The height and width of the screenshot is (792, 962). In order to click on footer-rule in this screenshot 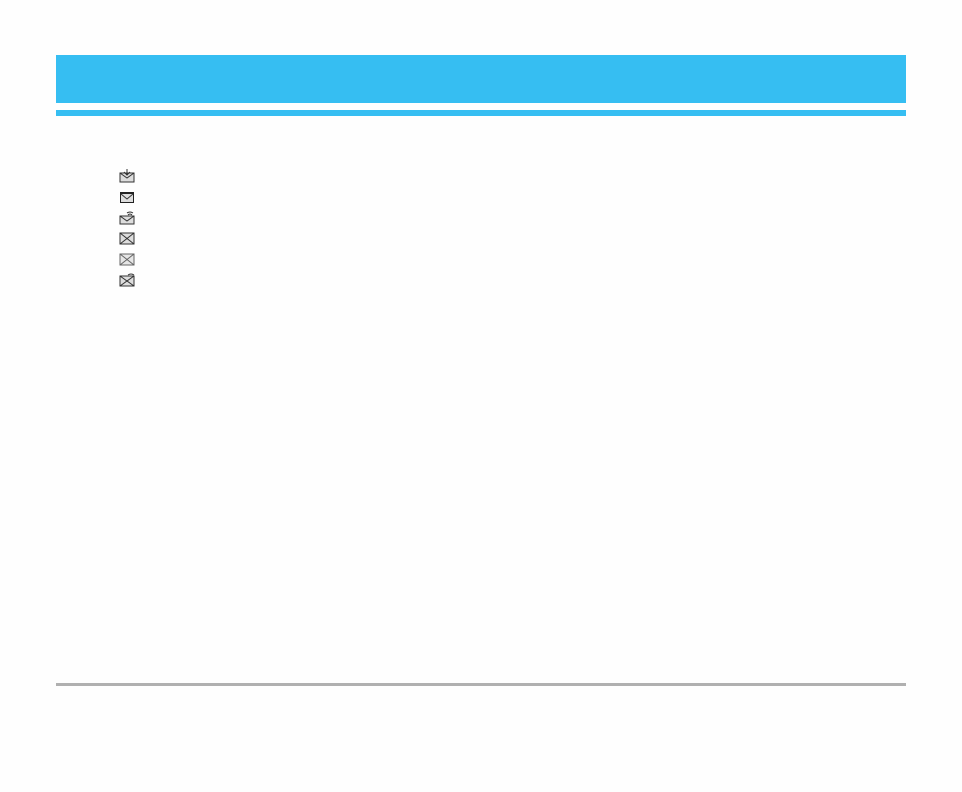, I will do `click(481, 684)`.